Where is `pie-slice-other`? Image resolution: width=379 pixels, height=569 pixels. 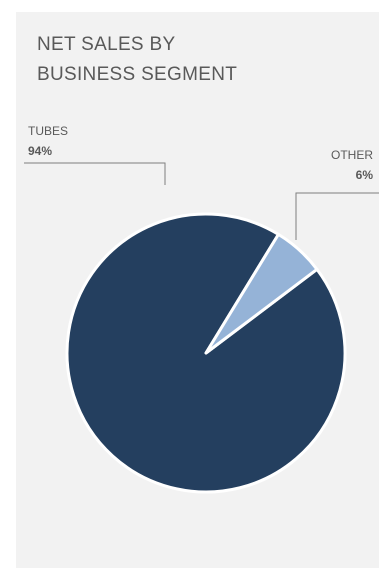 pie-slice-other is located at coordinates (261, 293).